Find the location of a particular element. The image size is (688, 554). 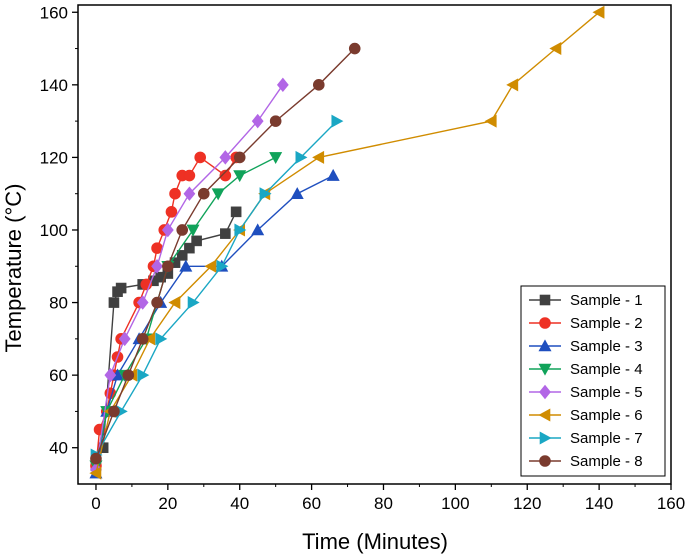

legend-item: Sample - 3 is located at coordinates (586, 346).